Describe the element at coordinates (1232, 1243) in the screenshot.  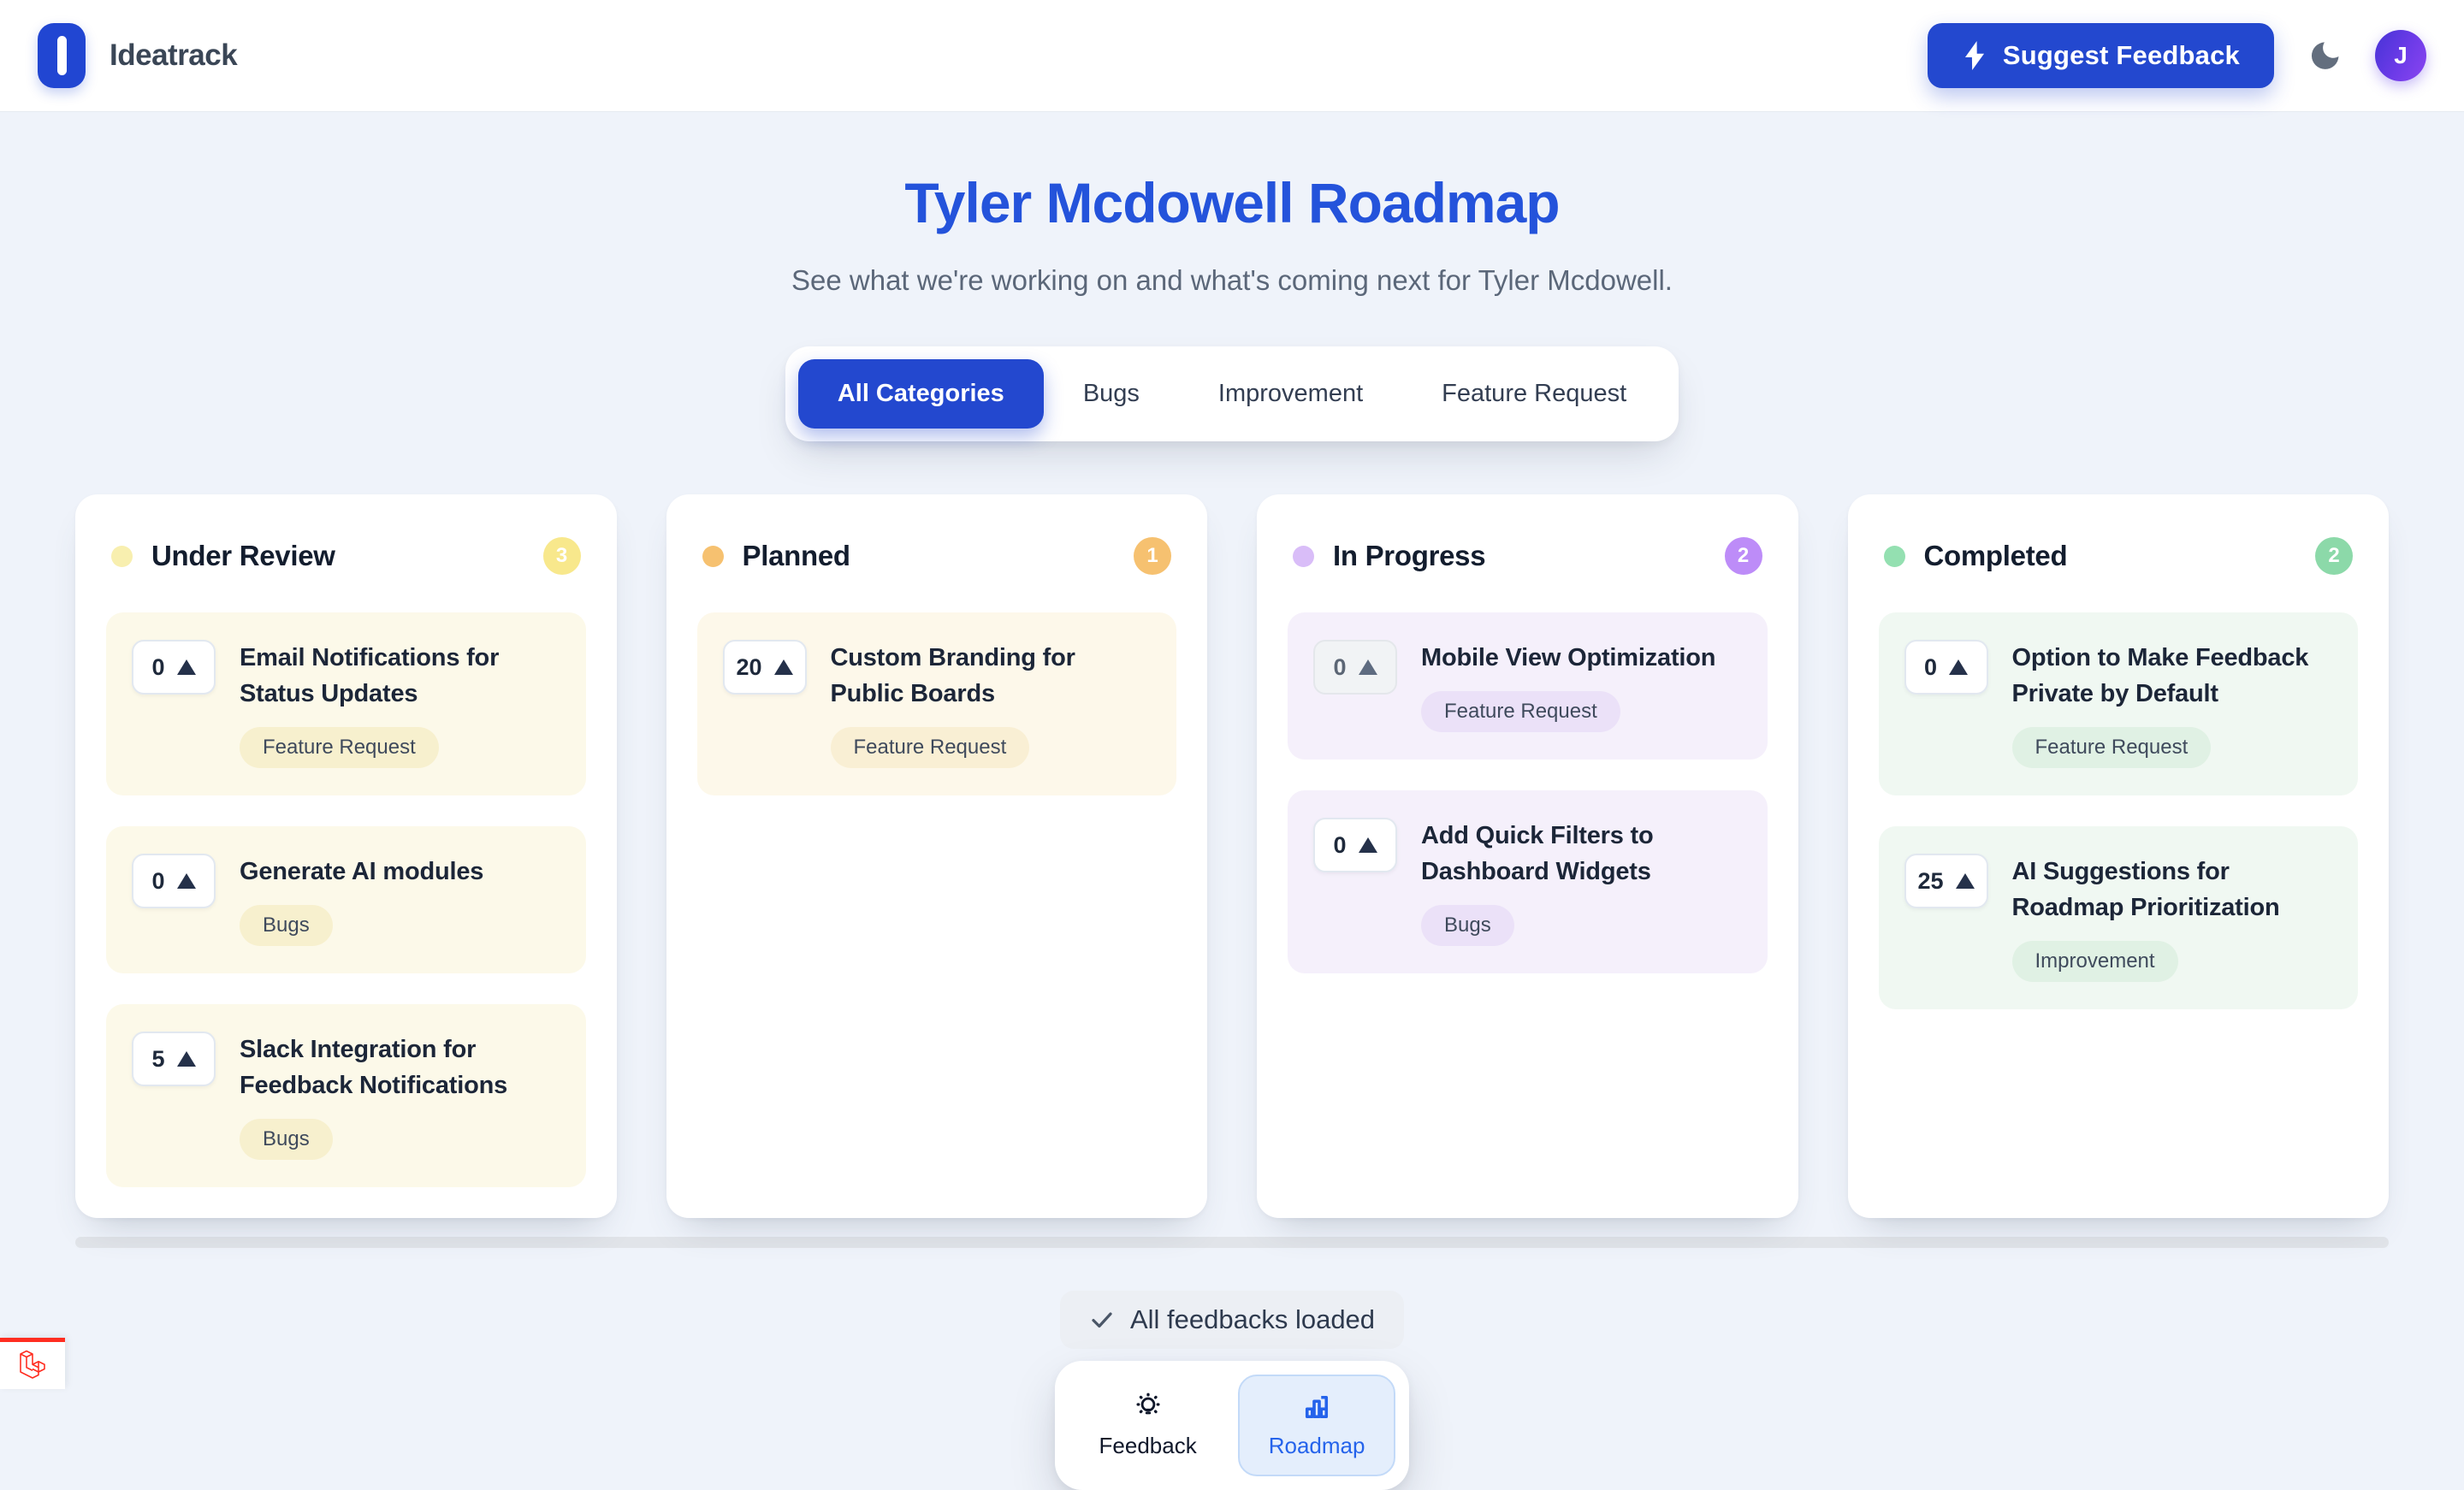
I see `horizontal-scrollbar` at that location.